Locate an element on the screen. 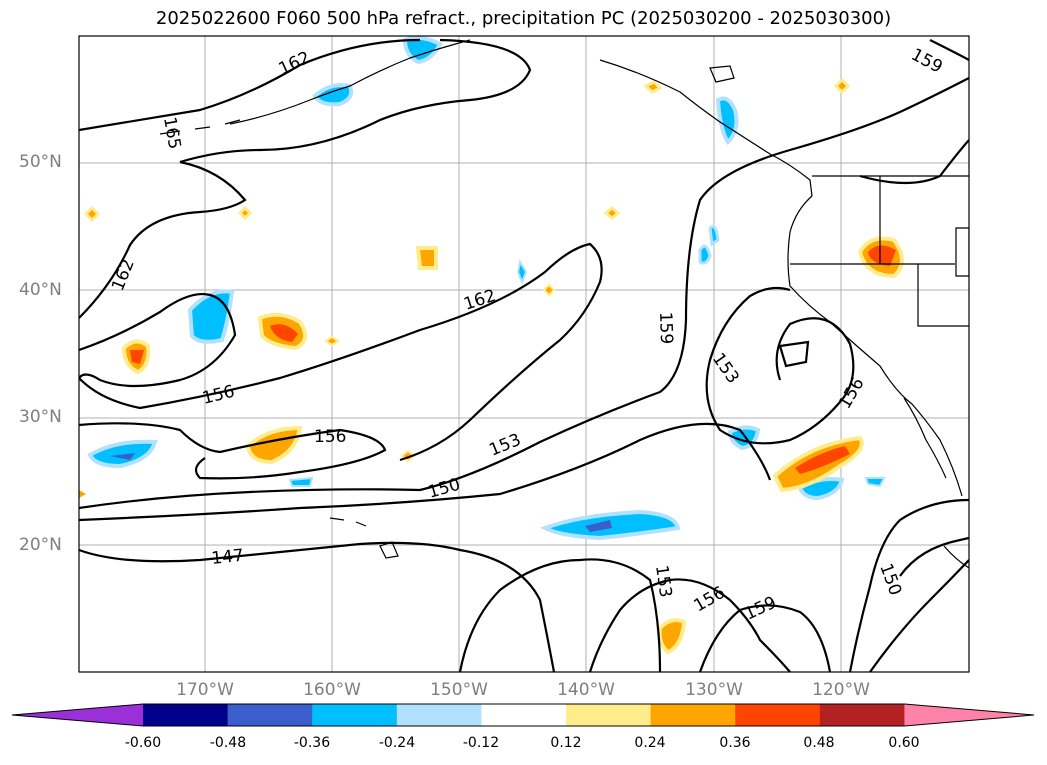  colorbar-tick-label: -0.48 is located at coordinates (228, 743).